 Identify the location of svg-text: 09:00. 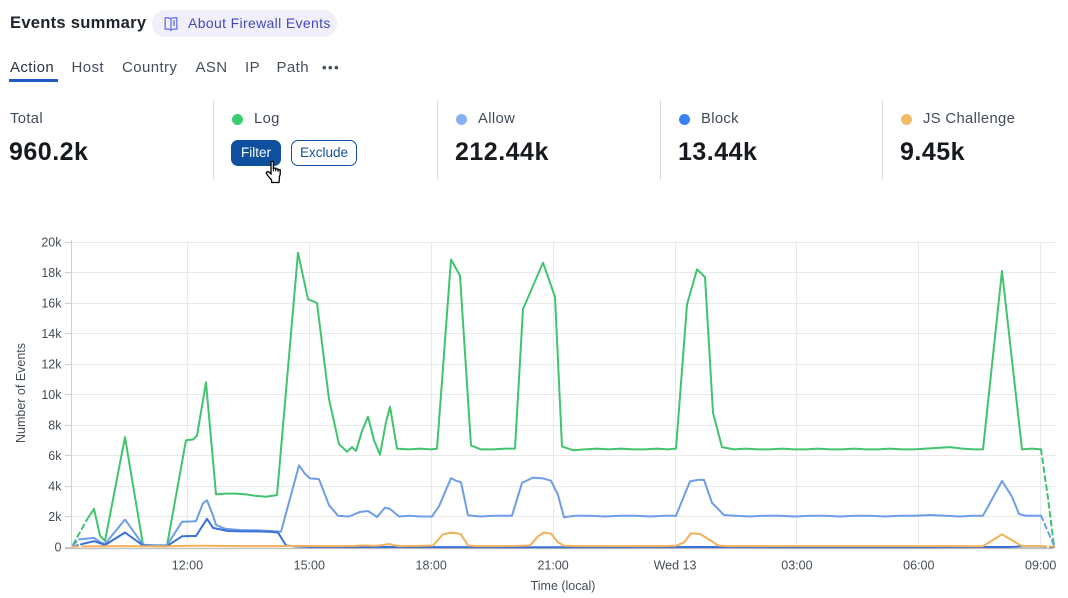
(1040, 566).